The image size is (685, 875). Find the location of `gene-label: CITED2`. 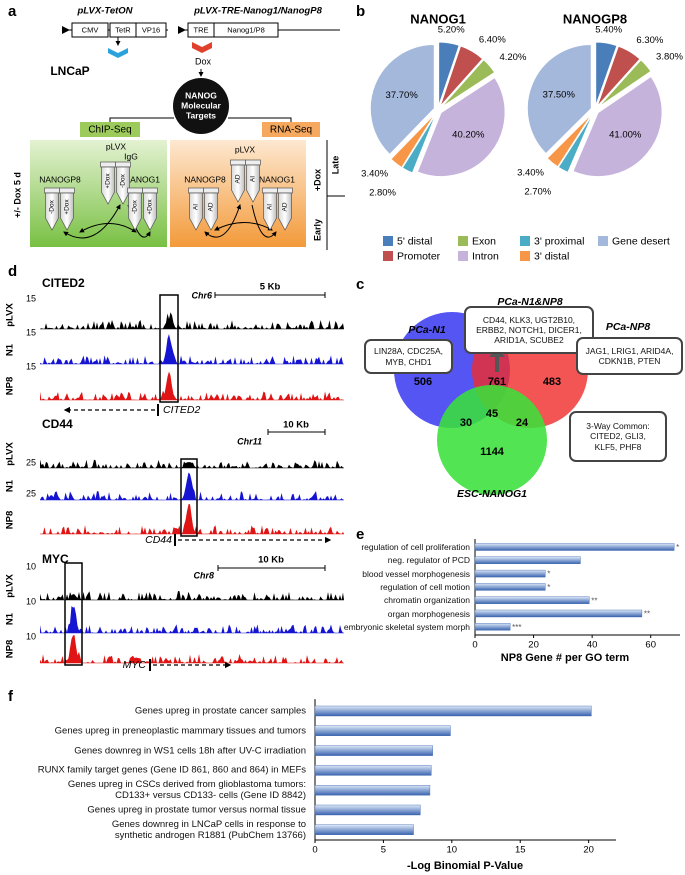

gene-label: CITED2 is located at coordinates (182, 410).